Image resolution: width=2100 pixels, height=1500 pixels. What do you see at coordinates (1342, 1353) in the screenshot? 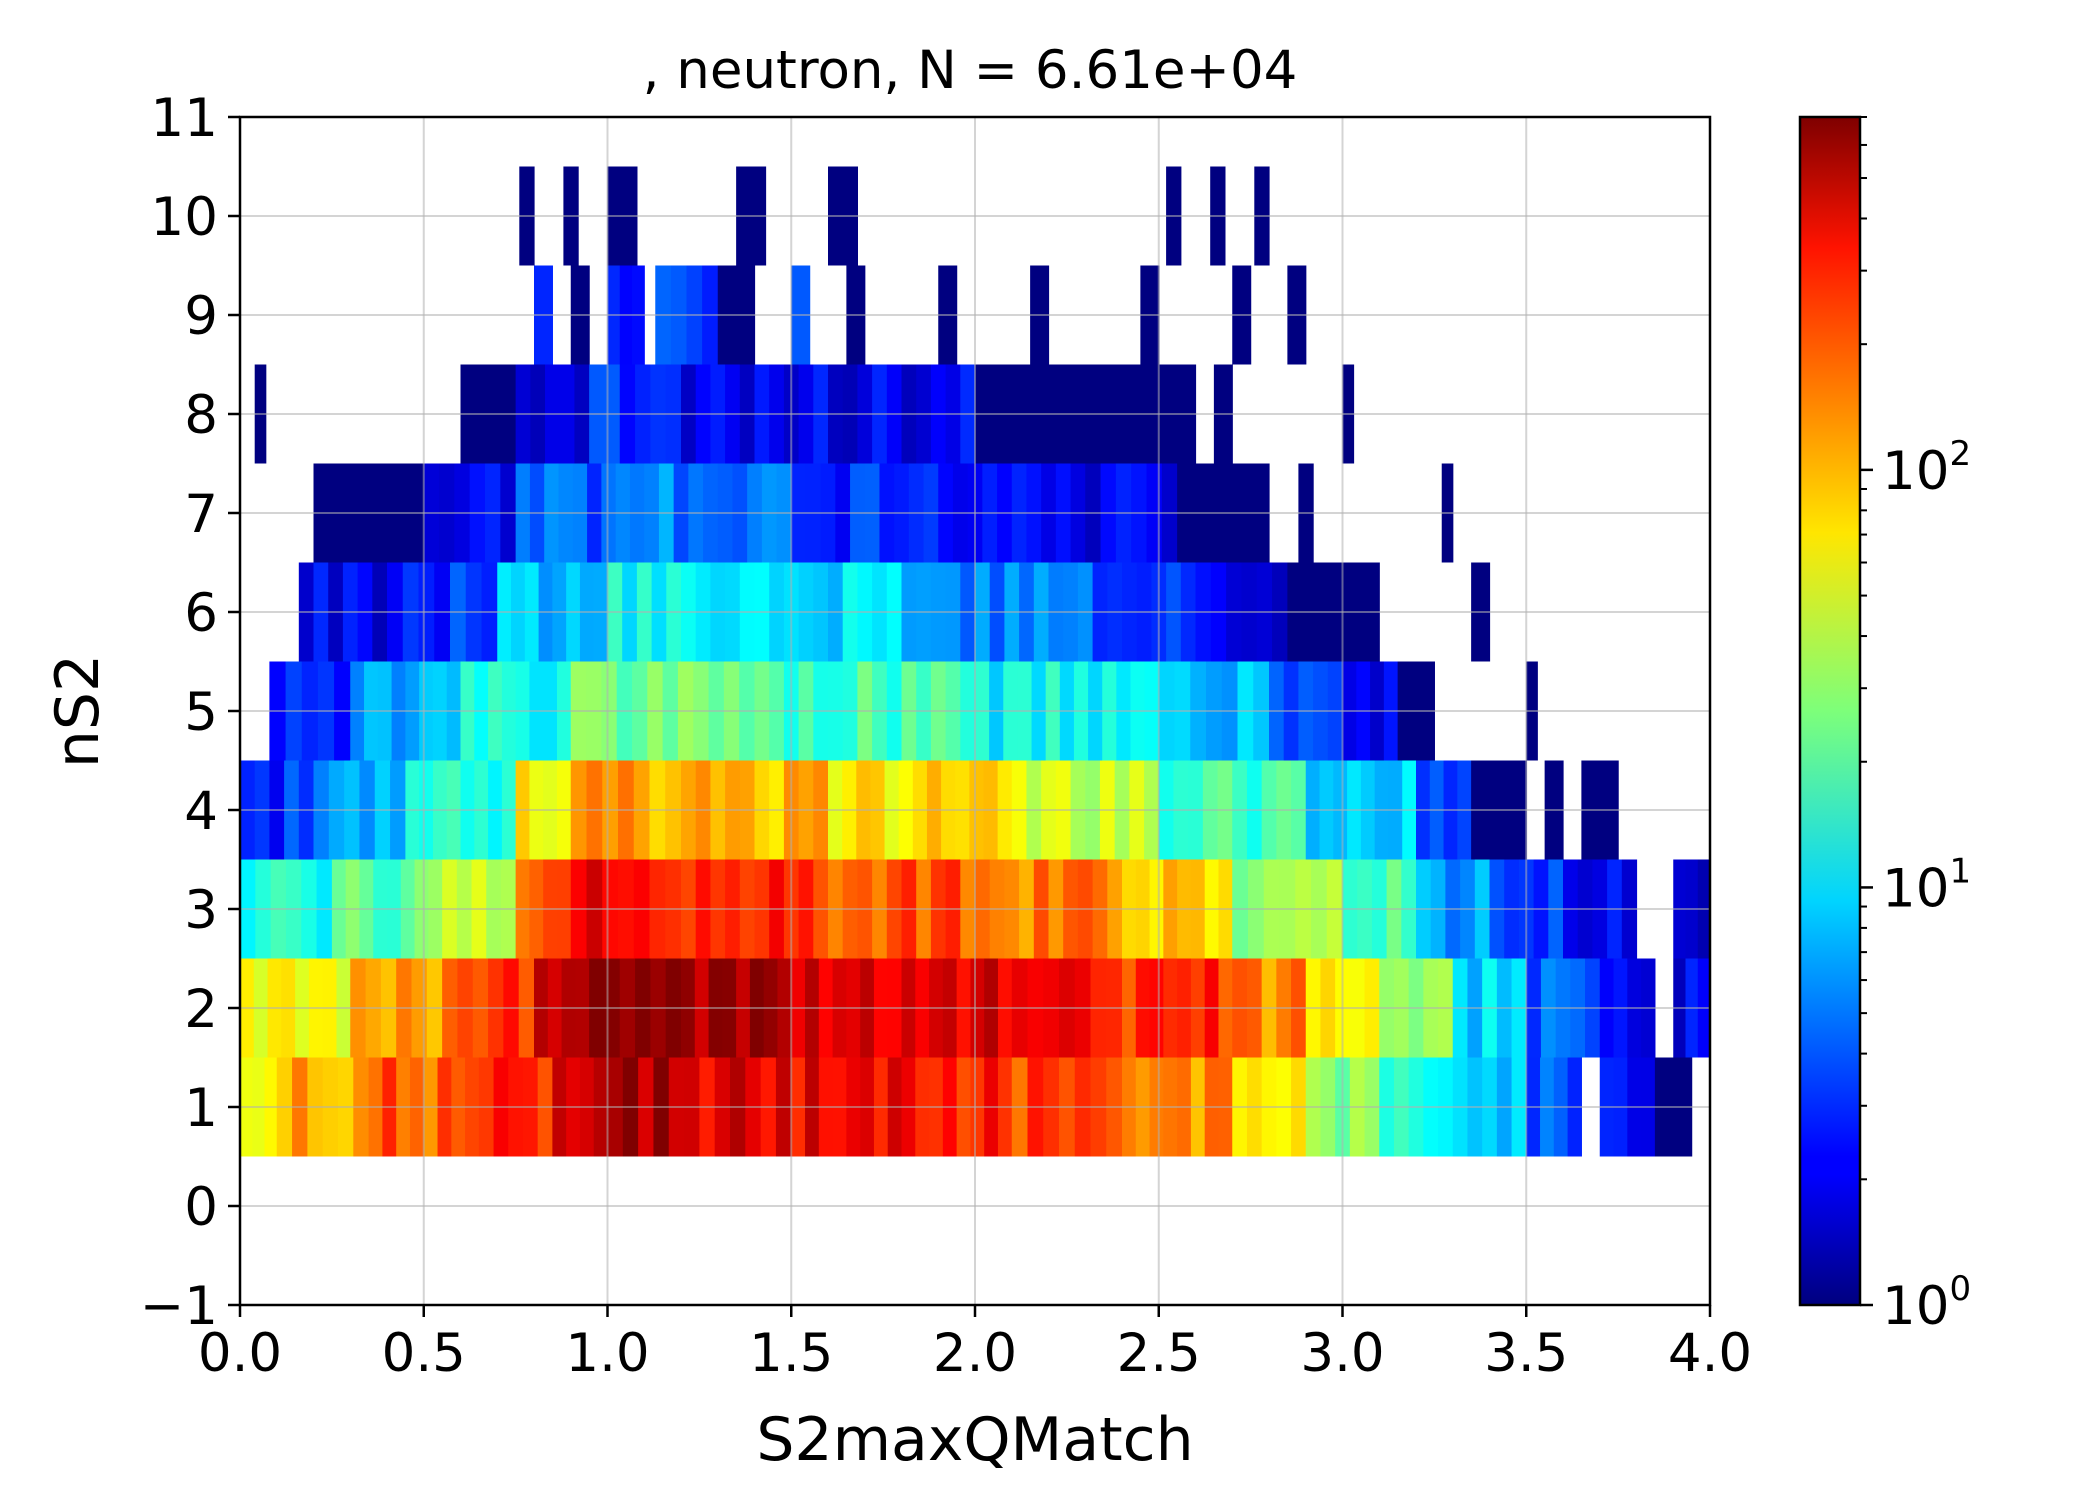
I see `x-tick-label: 3.0` at bounding box center [1342, 1353].